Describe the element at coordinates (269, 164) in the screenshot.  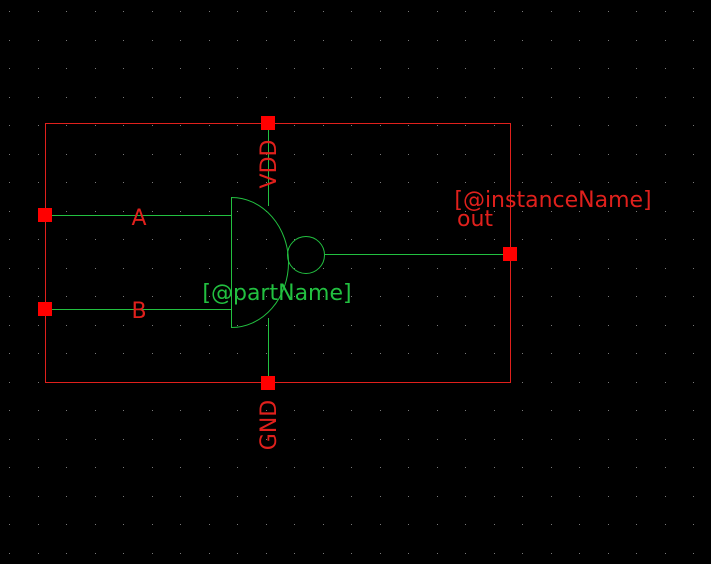
I see `vdd-pin-label: VDD` at that location.